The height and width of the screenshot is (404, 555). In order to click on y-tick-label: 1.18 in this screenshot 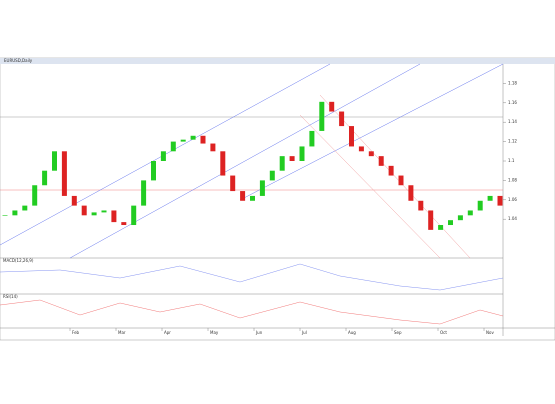, I will do `click(512, 82)`.